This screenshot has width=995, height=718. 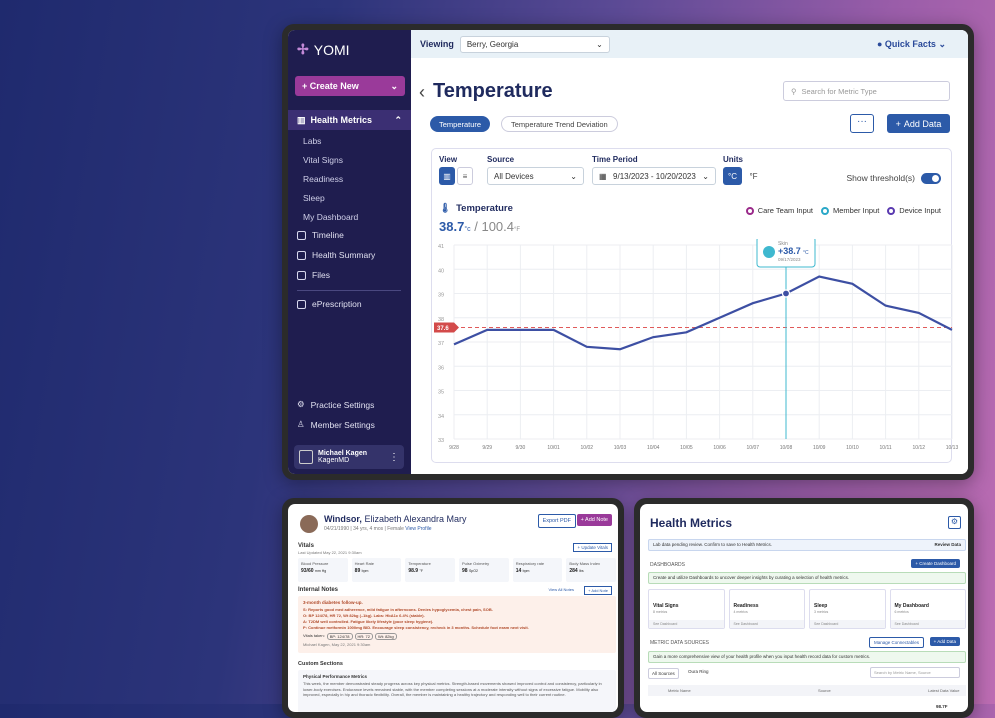 What do you see at coordinates (498, 226) in the screenshot?
I see `value-fahrenheit: 100.4` at bounding box center [498, 226].